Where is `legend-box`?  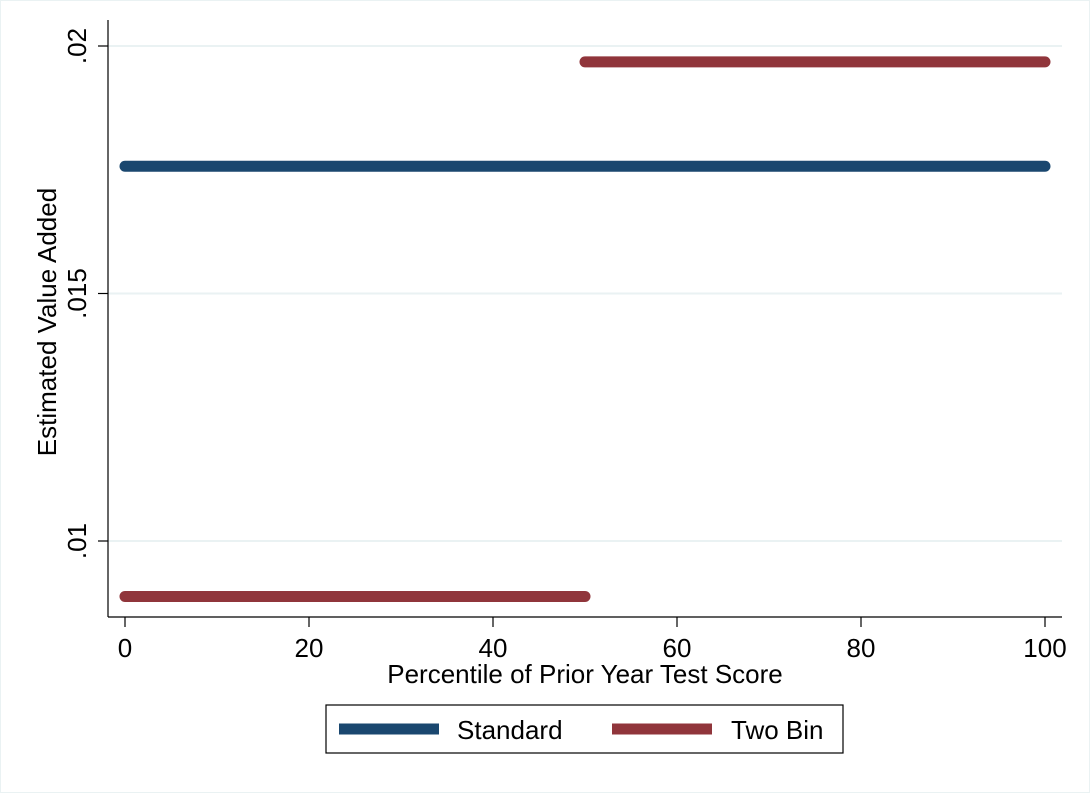 legend-box is located at coordinates (584, 729).